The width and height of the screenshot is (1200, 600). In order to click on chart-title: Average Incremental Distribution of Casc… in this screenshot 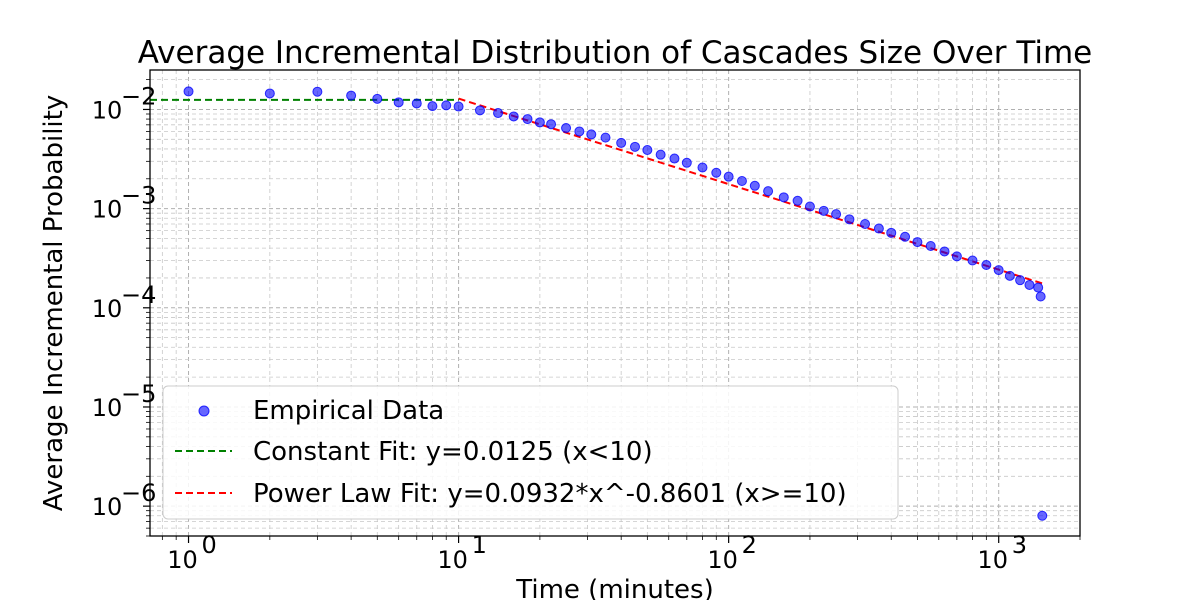, I will do `click(615, 53)`.